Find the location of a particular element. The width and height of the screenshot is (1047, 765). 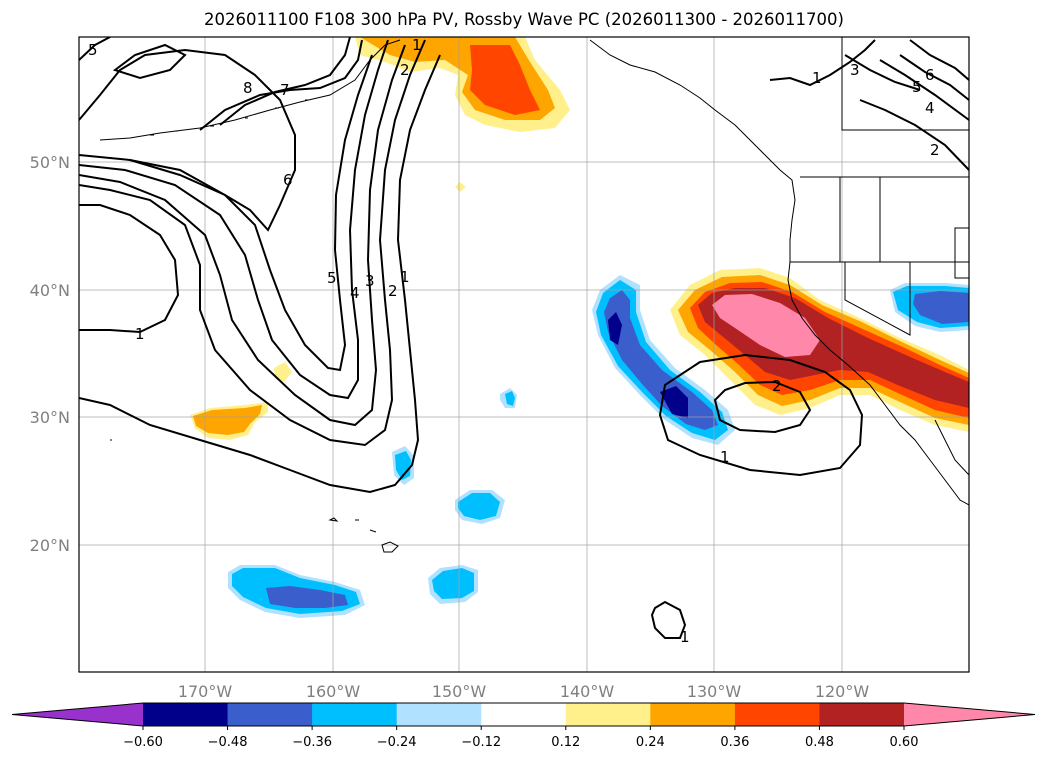

lon-label-140w: 140°W is located at coordinates (587, 691).